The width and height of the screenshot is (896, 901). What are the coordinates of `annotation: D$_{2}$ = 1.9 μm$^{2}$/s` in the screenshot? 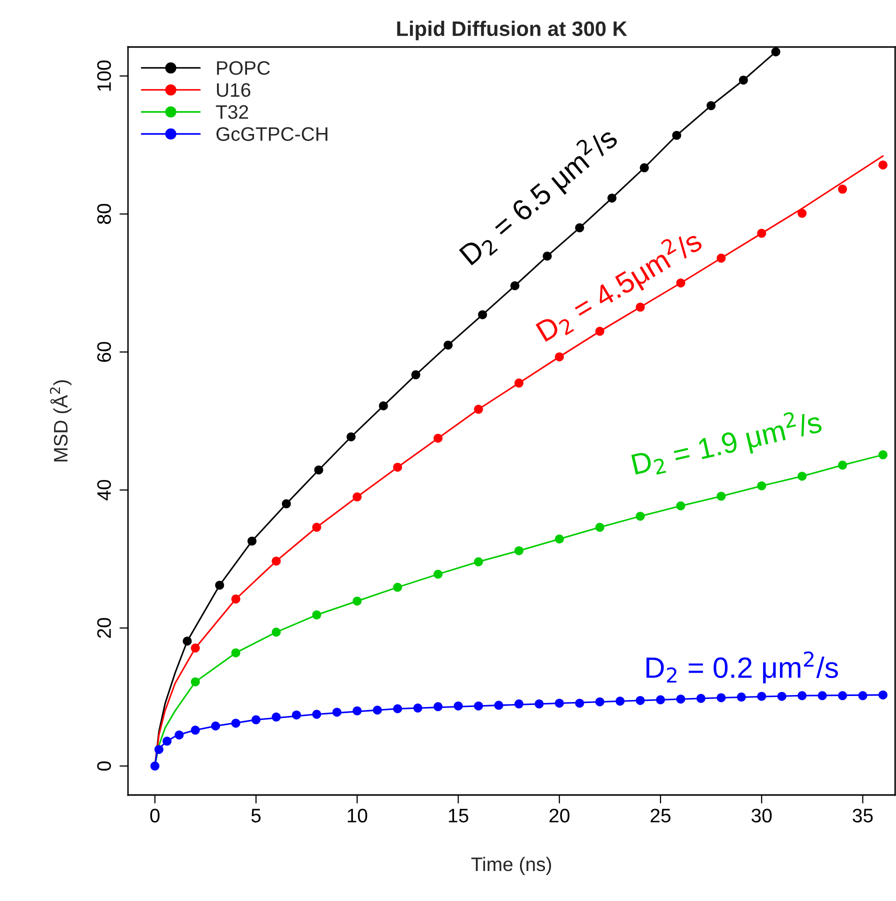 It's located at (727, 443).